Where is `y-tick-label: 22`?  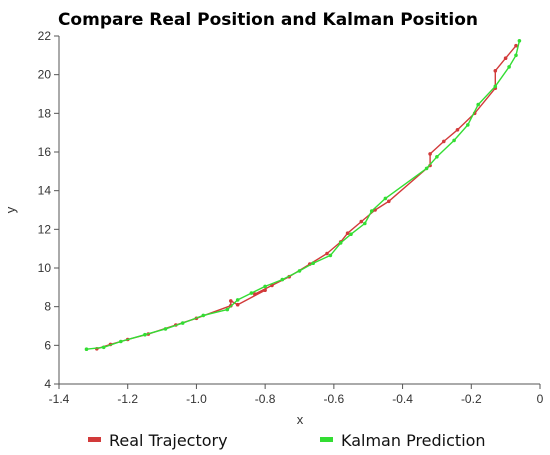
y-tick-label: 22 is located at coordinates (45, 36).